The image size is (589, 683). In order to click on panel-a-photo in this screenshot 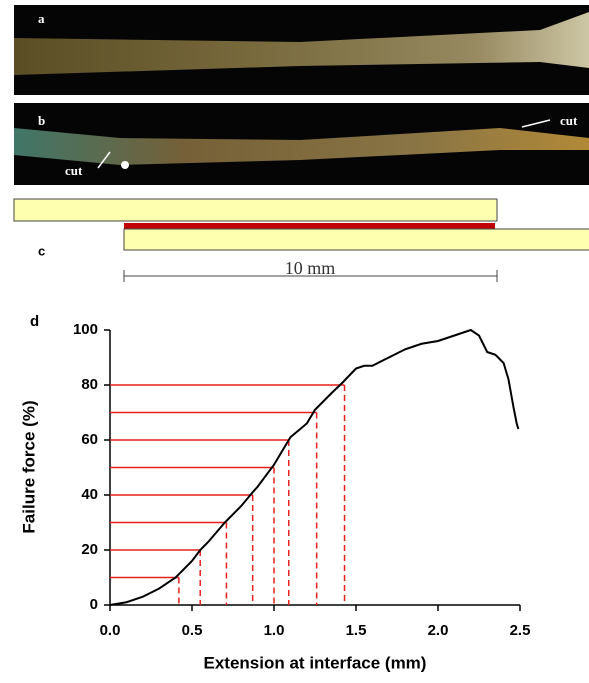, I will do `click(301, 50)`.